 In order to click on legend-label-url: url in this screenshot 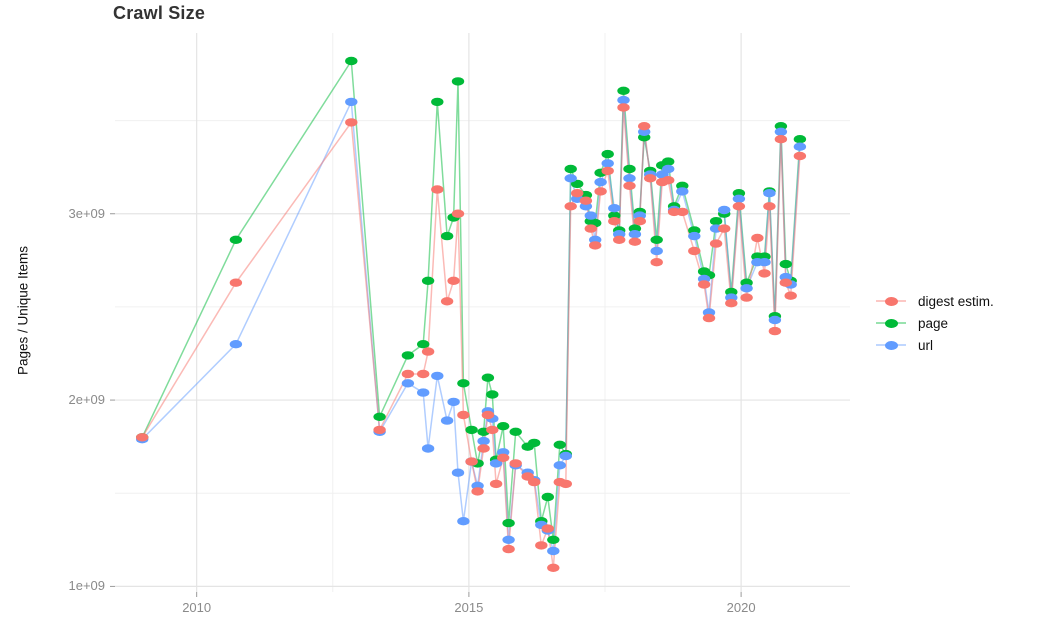, I will do `click(926, 345)`.